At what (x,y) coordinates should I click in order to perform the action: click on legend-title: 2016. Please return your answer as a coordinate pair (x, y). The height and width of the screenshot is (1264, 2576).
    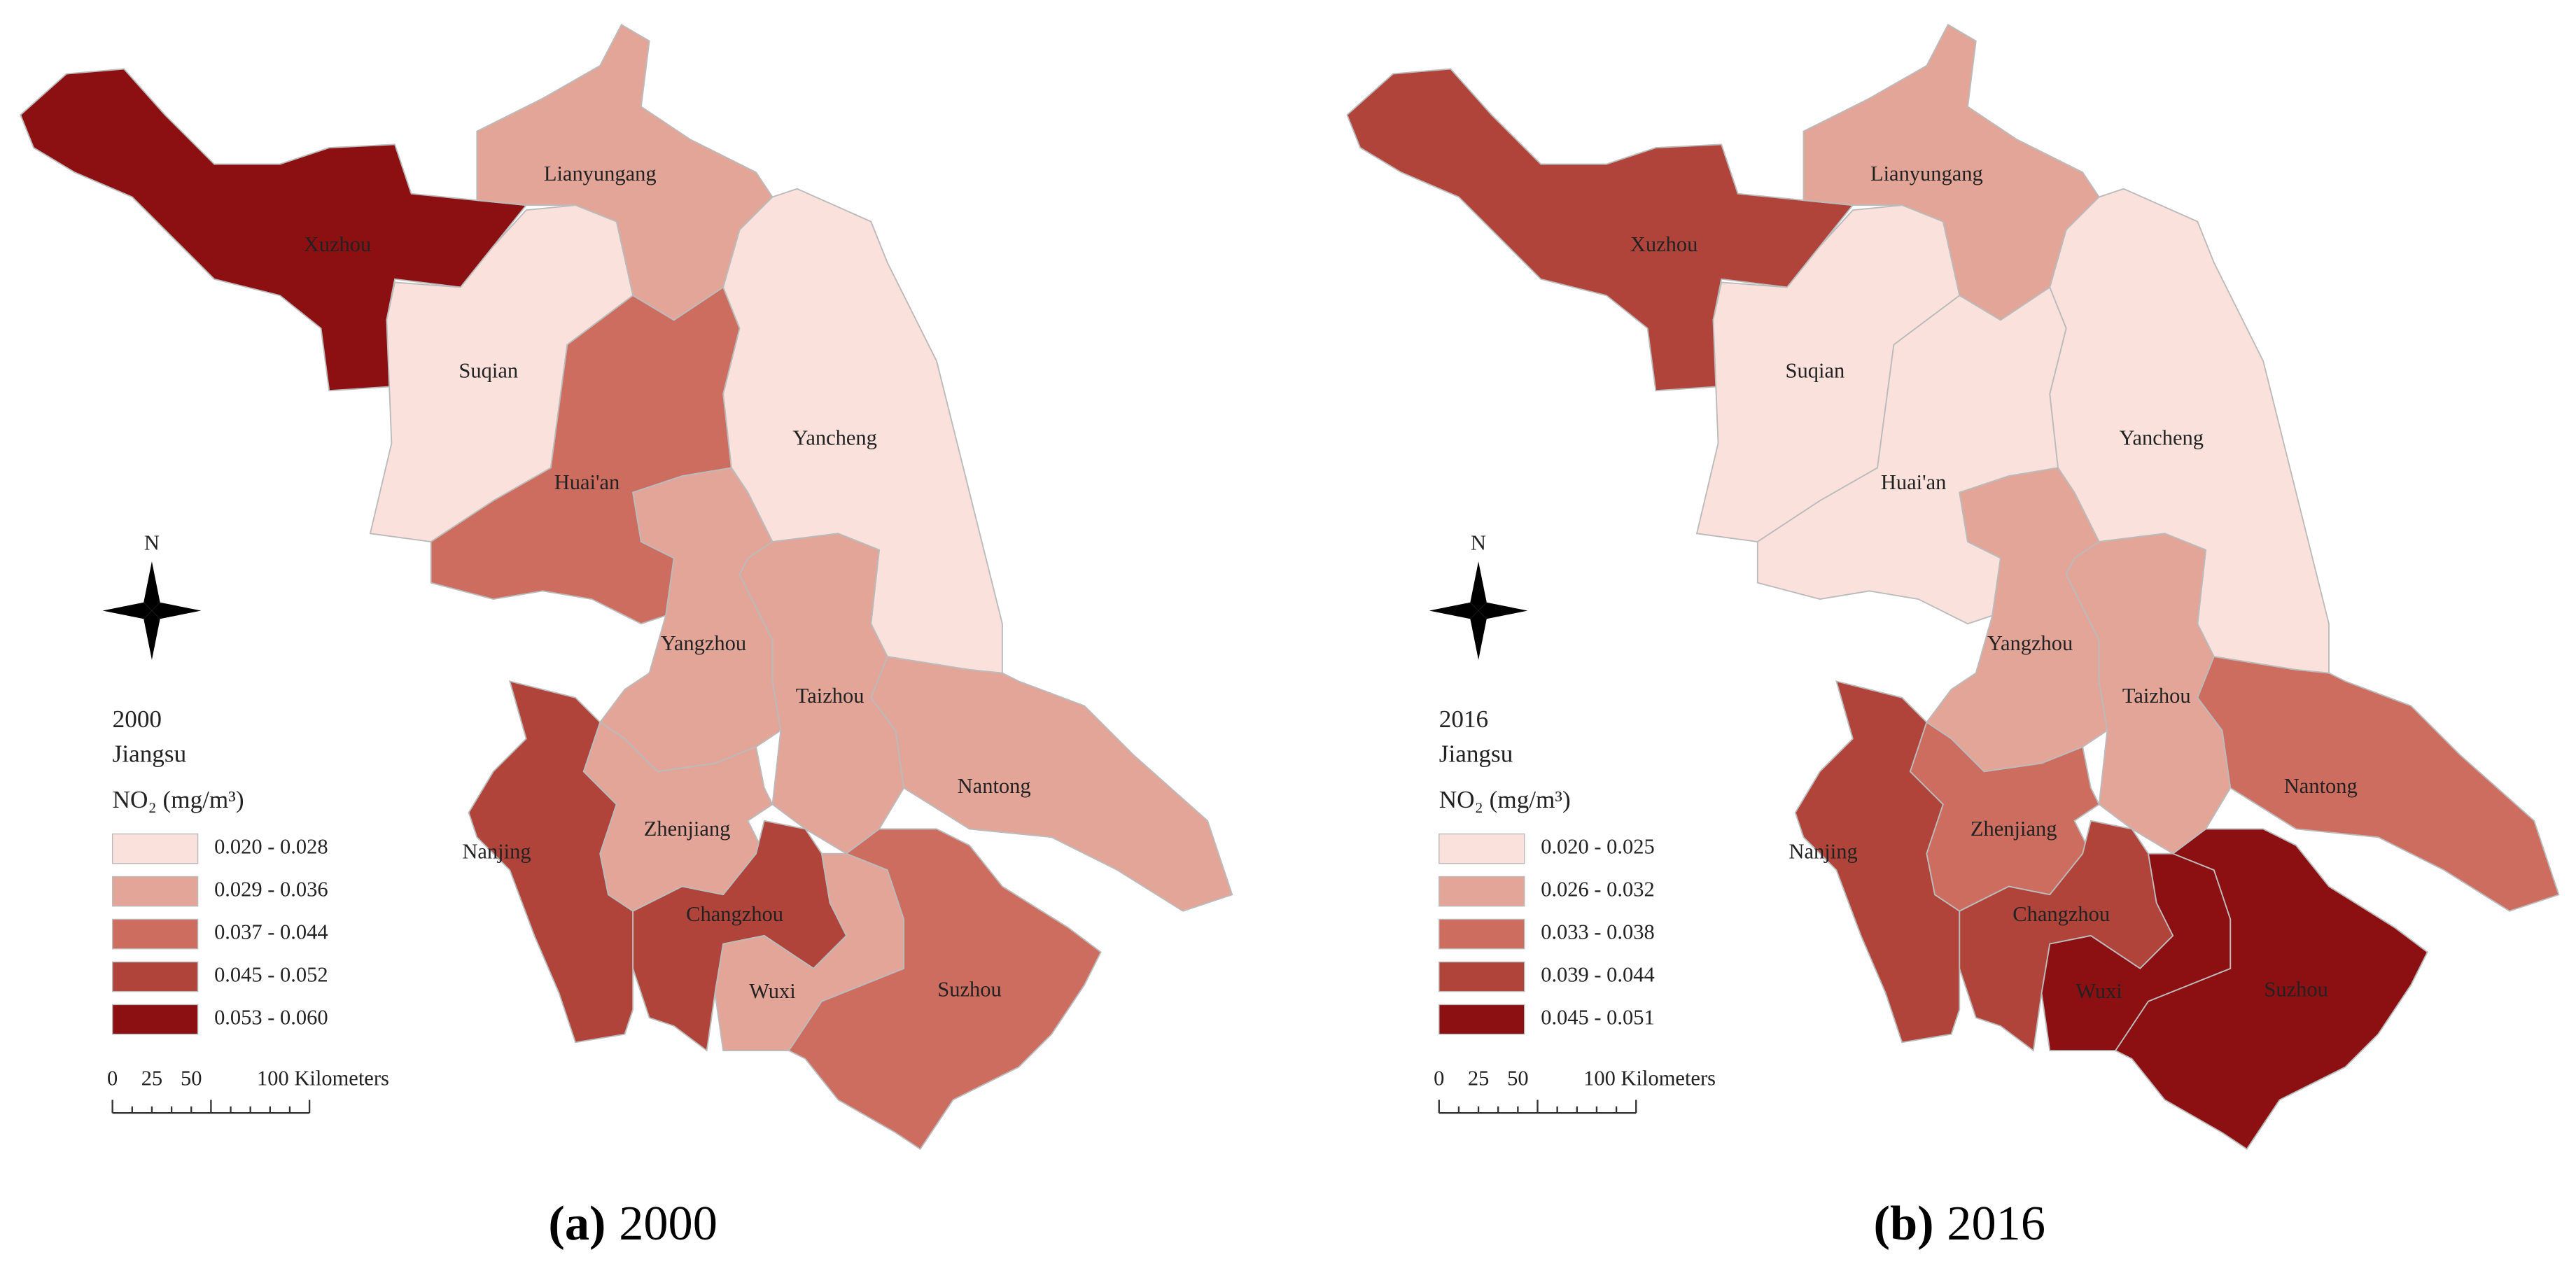
    Looking at the image, I should click on (1463, 719).